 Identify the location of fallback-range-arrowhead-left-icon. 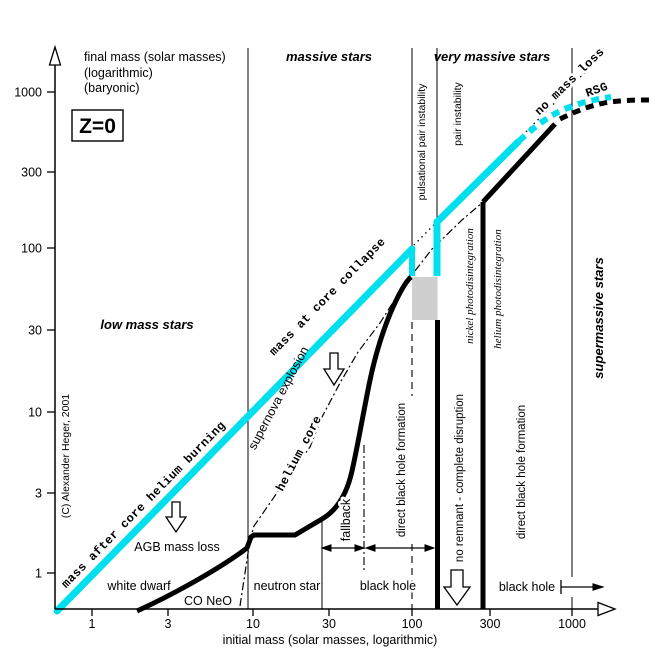
(326, 548).